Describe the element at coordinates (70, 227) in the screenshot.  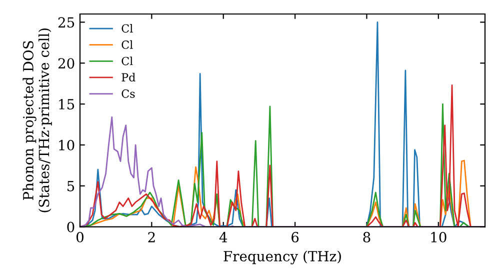
I see `y-tick-label: 0` at that location.